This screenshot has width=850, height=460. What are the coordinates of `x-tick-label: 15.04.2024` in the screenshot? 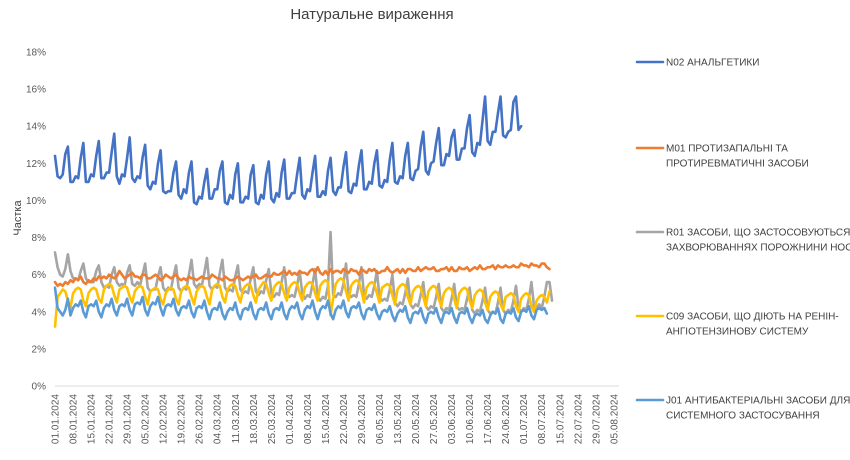 It's located at (326, 419).